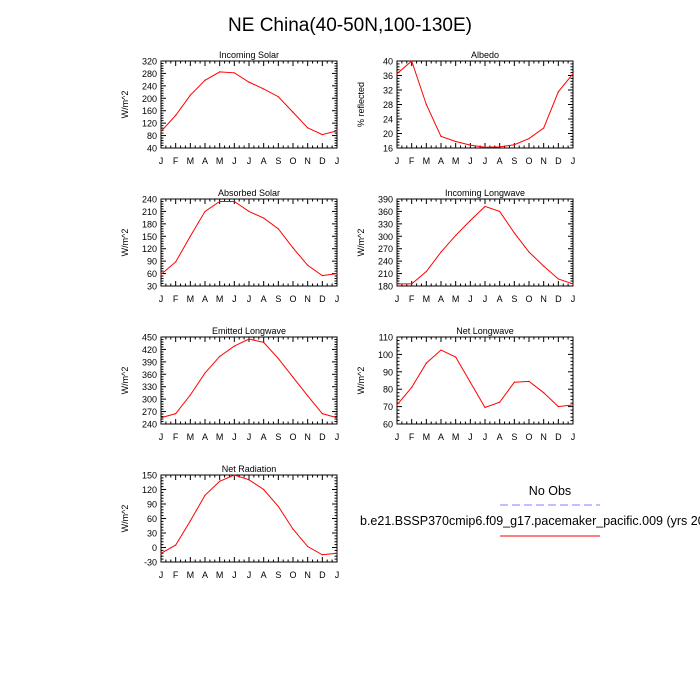  I want to click on y-tick-label: 36, so click(388, 76).